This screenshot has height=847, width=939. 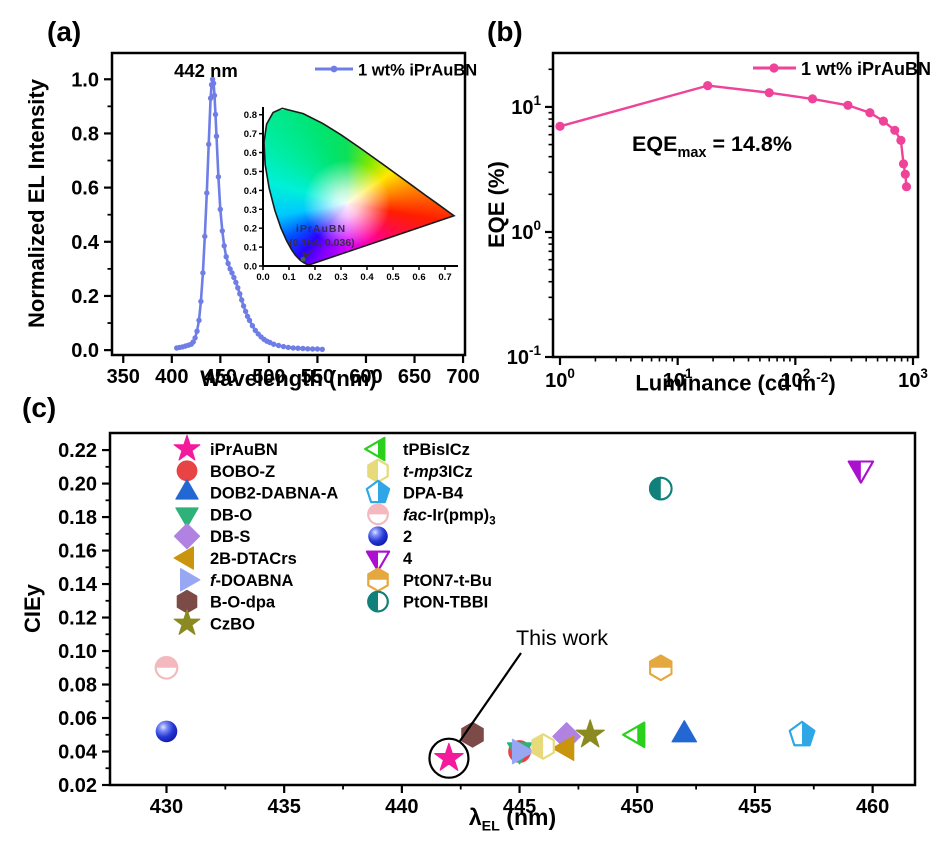 What do you see at coordinates (268, 377) in the screenshot?
I see `x-tick-label: 500` at bounding box center [268, 377].